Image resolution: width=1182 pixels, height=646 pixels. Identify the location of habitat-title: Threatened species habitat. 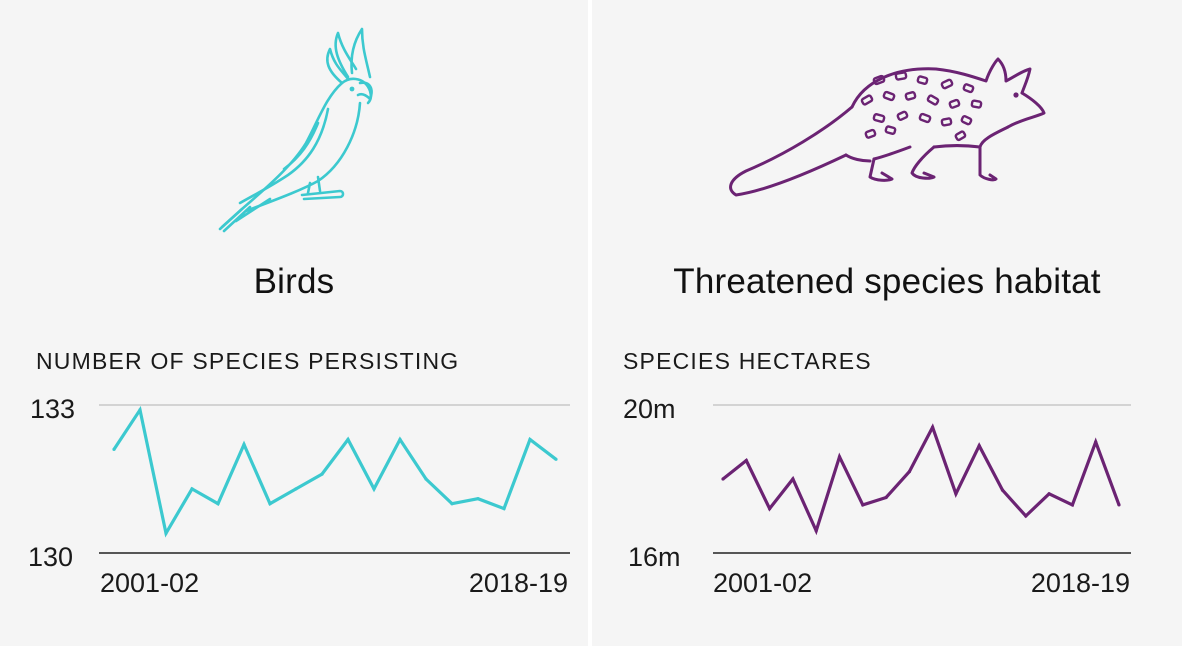
(887, 281).